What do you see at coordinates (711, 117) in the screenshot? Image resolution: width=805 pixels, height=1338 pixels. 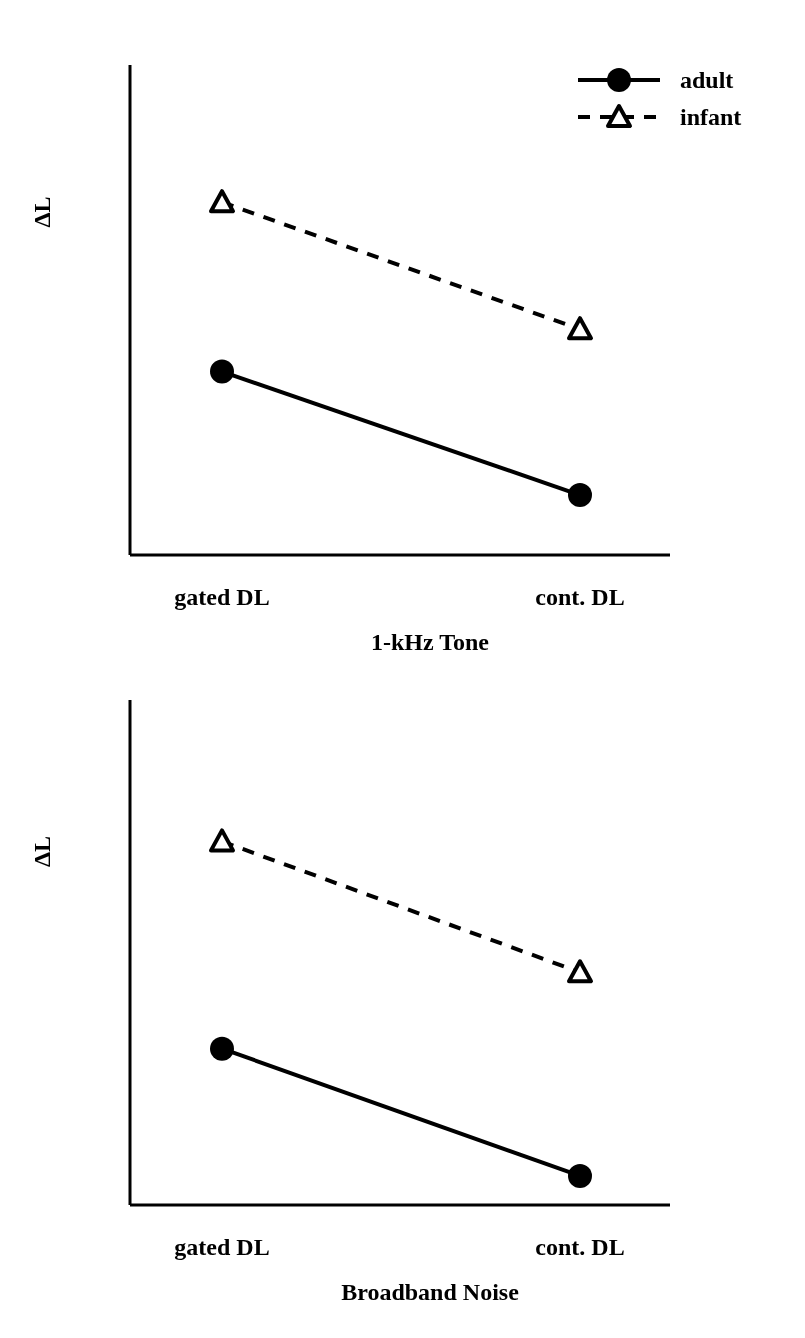 I see `legend-label: infant` at bounding box center [711, 117].